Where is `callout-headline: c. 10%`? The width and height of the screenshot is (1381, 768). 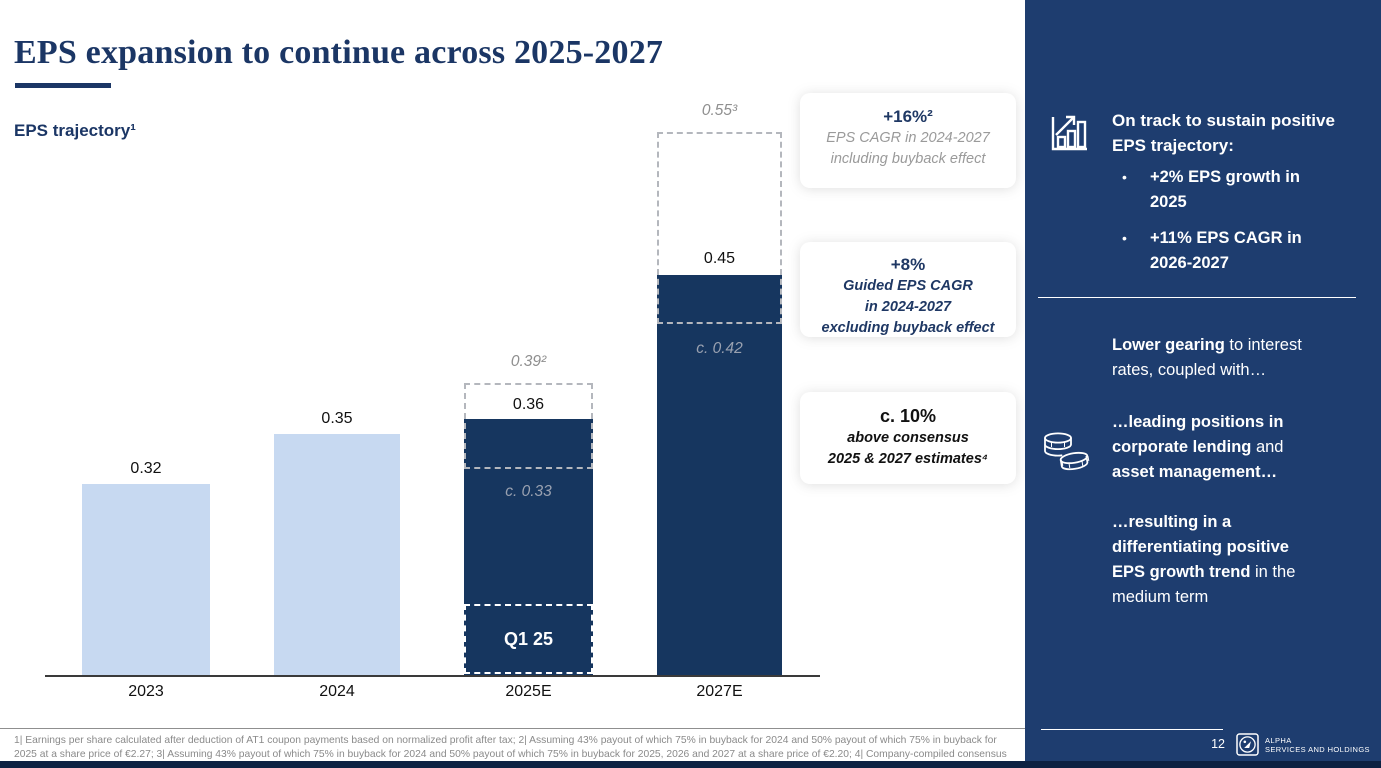
callout-headline: c. 10% is located at coordinates (908, 416).